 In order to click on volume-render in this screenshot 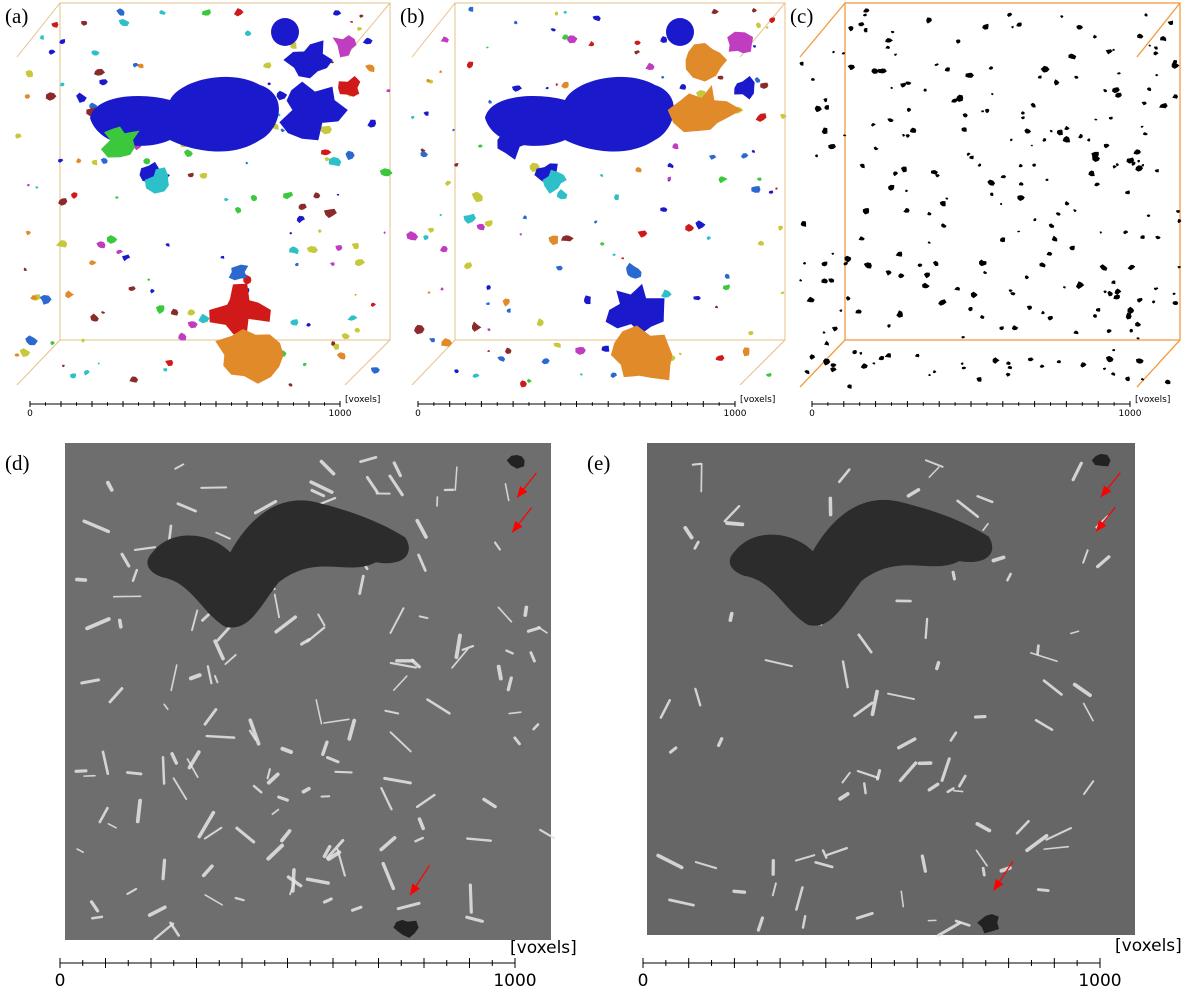, I will do `click(990, 195)`.